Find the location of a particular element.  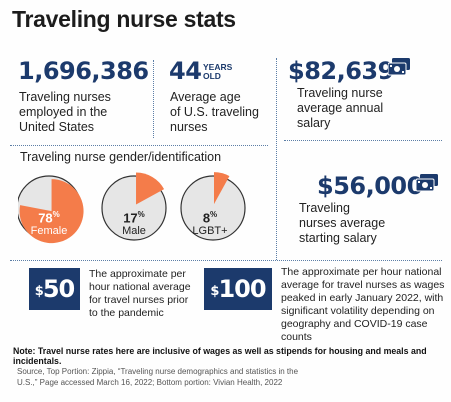

hourly-100-desc-line: geography and COVID-19 case counts is located at coordinates (354, 330).